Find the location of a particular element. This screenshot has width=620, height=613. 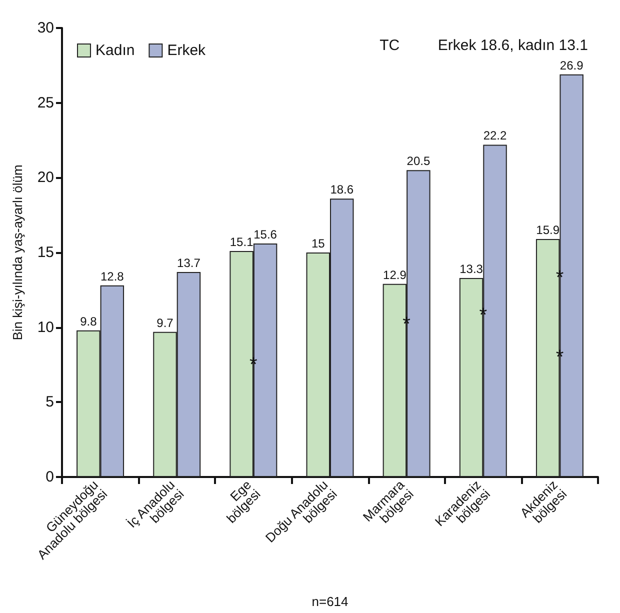

data-label: 18.6 is located at coordinates (342, 189).